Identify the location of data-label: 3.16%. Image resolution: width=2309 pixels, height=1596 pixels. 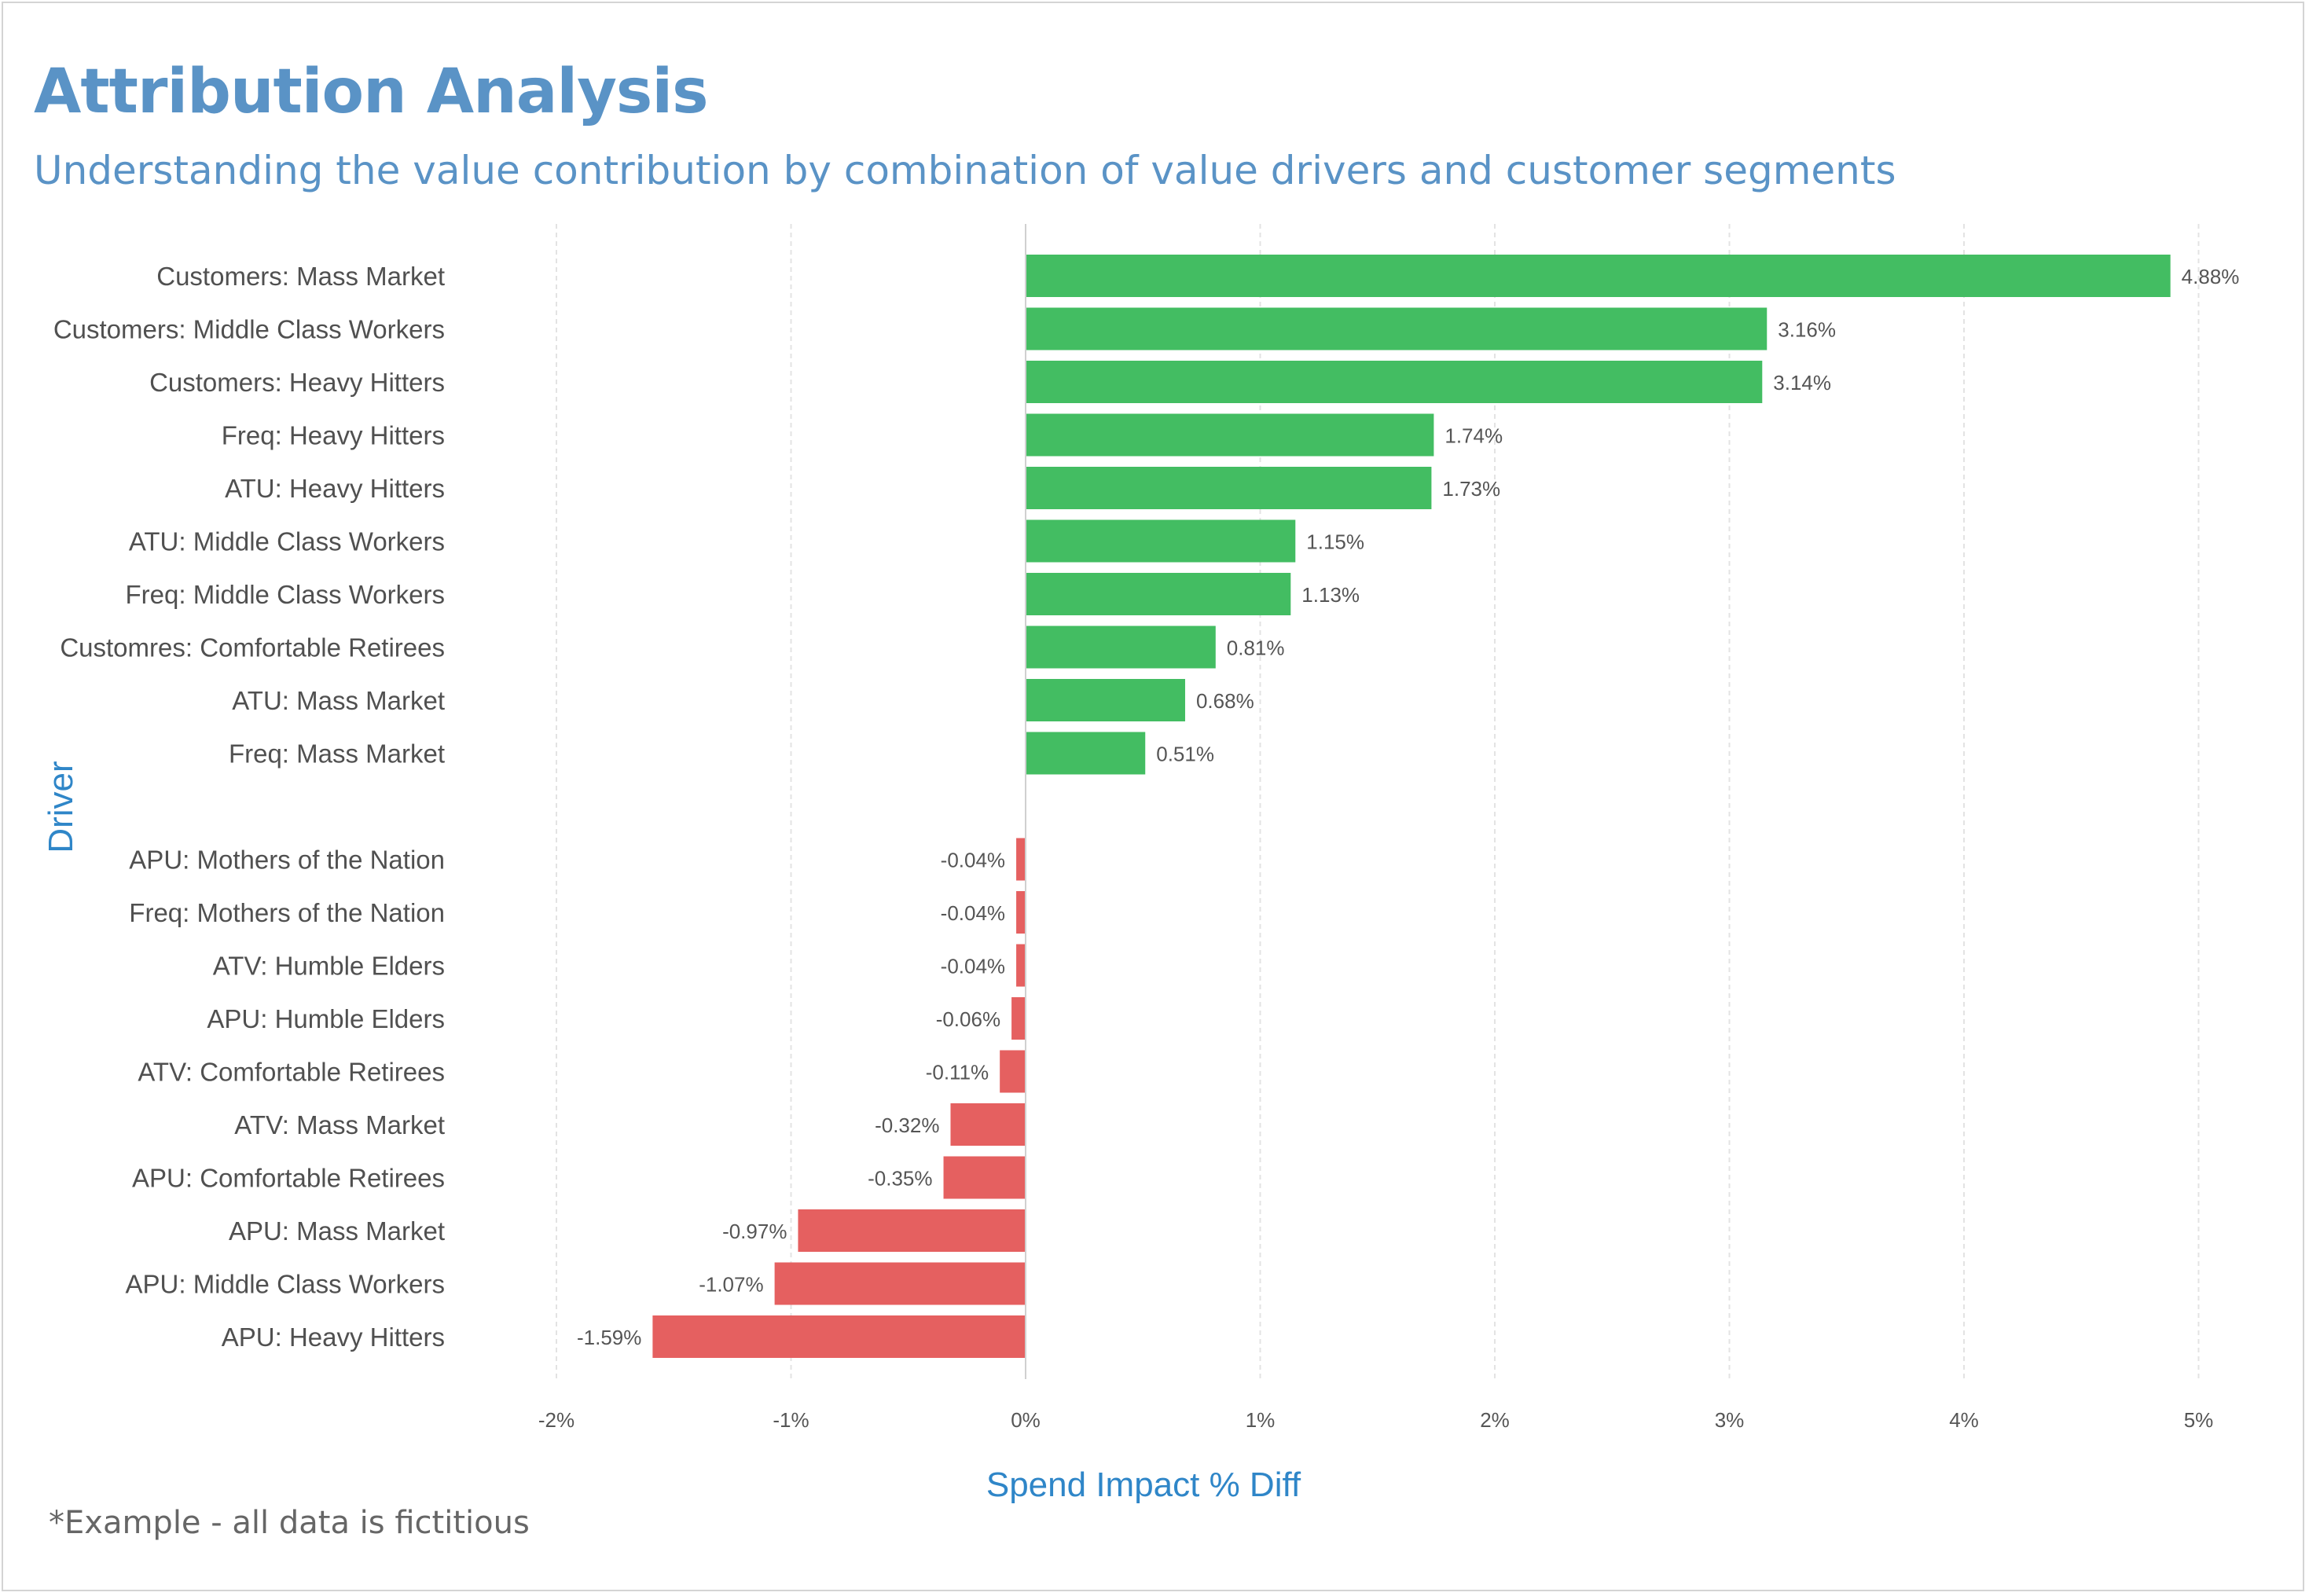
(1807, 330).